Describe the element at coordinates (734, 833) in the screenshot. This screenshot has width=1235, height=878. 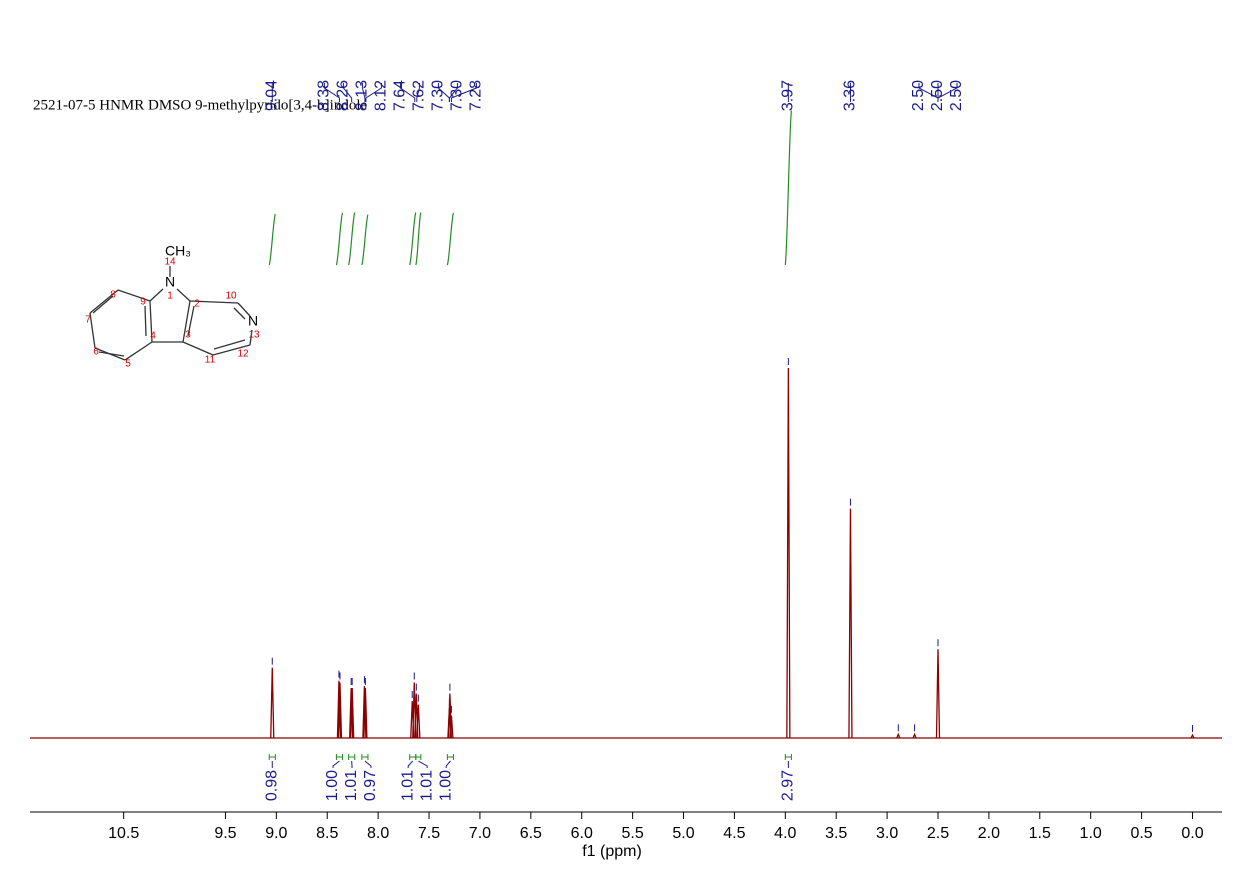
I see `x-tick-label: 4.5` at that location.